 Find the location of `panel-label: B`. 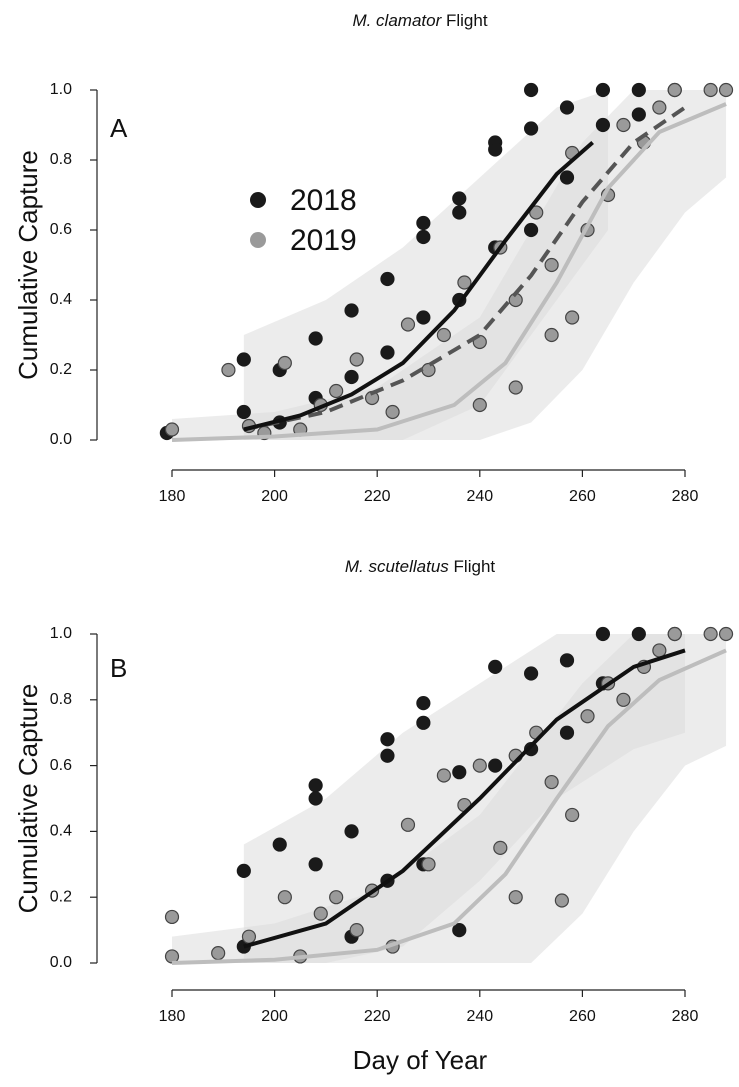

panel-label: B is located at coordinates (118, 668).